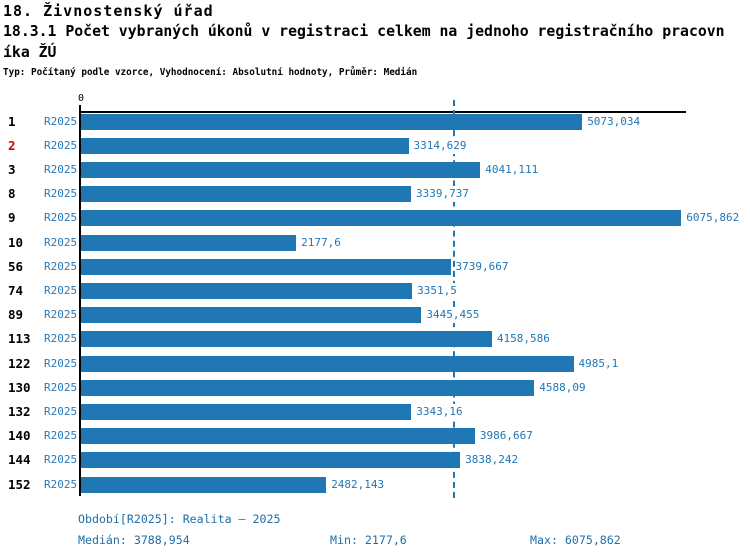 The height and width of the screenshot is (558, 750). What do you see at coordinates (368, 540) in the screenshot?
I see `footer-min: Min: 2177,6` at bounding box center [368, 540].